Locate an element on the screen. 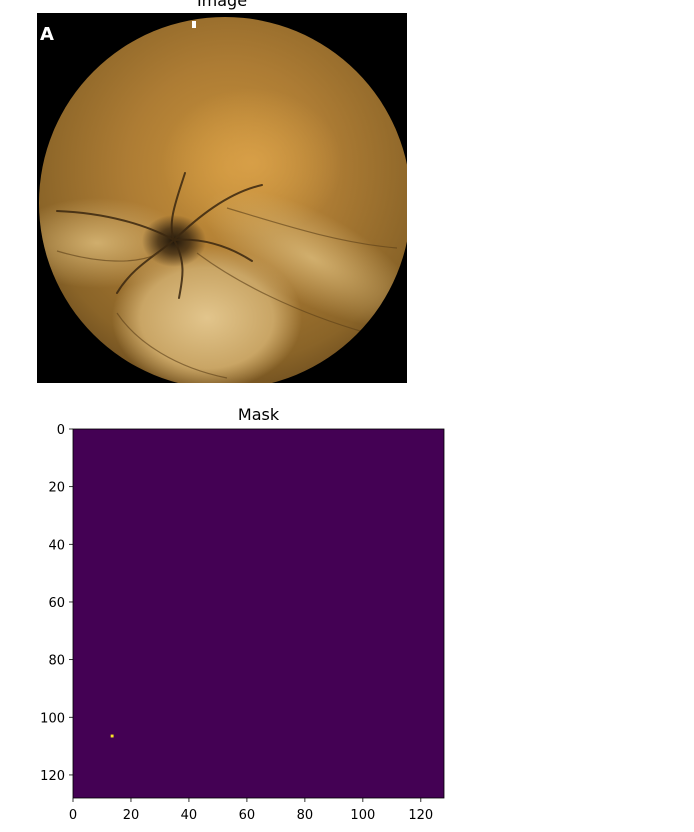 The width and height of the screenshot is (694, 832). x-axis: 0 20 40 60 80 100 120 is located at coordinates (251, 810).